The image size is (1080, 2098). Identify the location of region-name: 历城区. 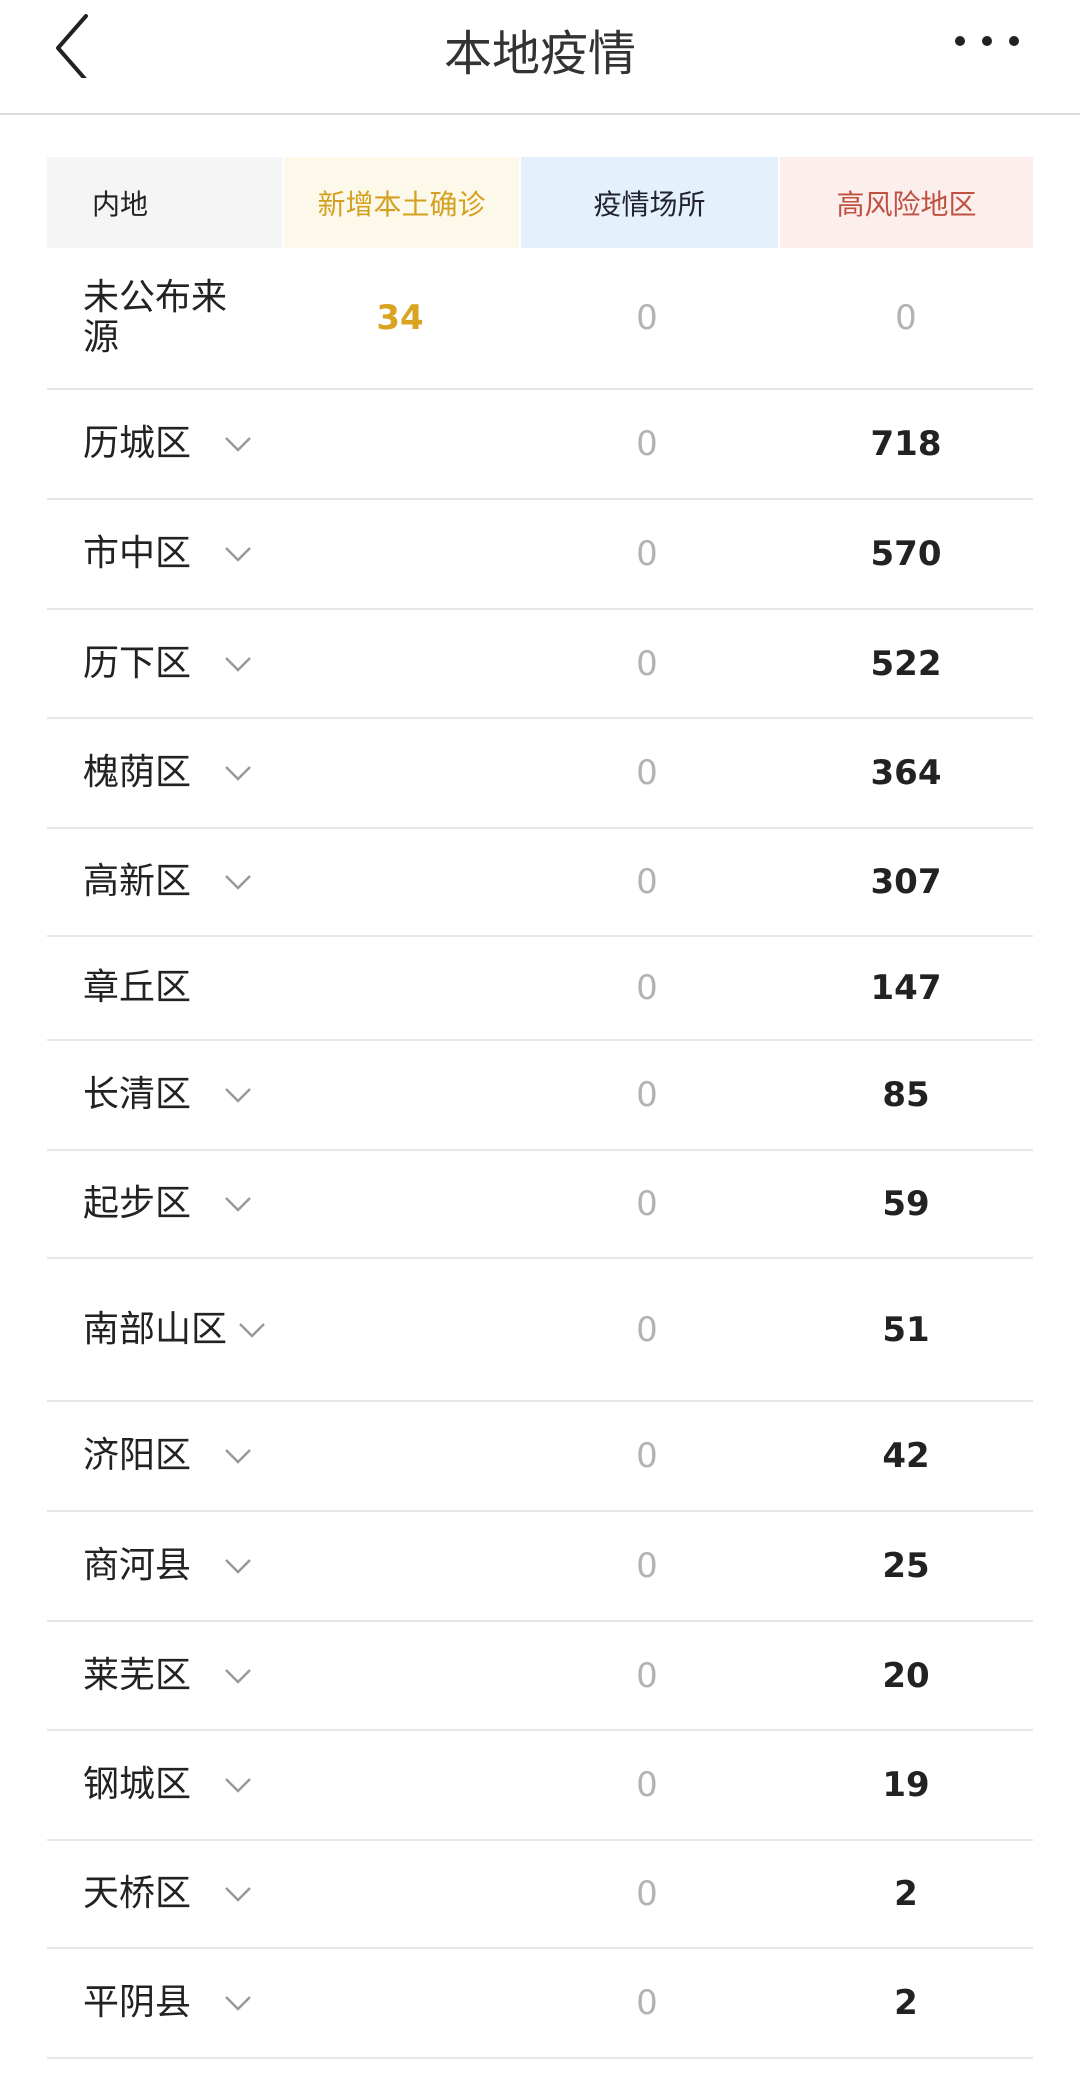
(137, 443).